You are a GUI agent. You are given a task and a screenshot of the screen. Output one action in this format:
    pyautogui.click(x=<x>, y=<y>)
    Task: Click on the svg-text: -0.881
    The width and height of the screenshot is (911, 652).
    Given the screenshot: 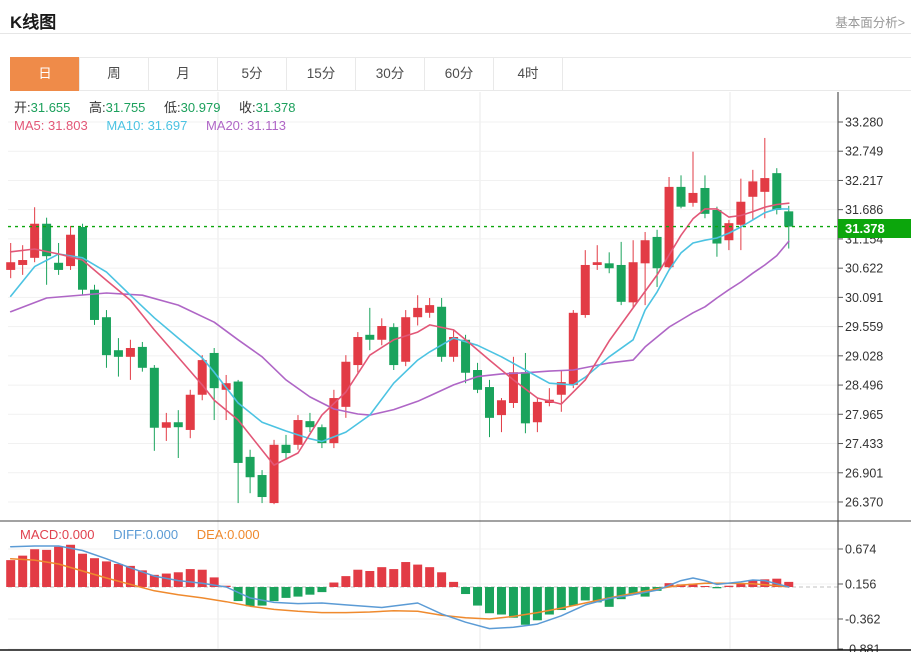 What is the action you would take?
    pyautogui.click(x=862, y=647)
    